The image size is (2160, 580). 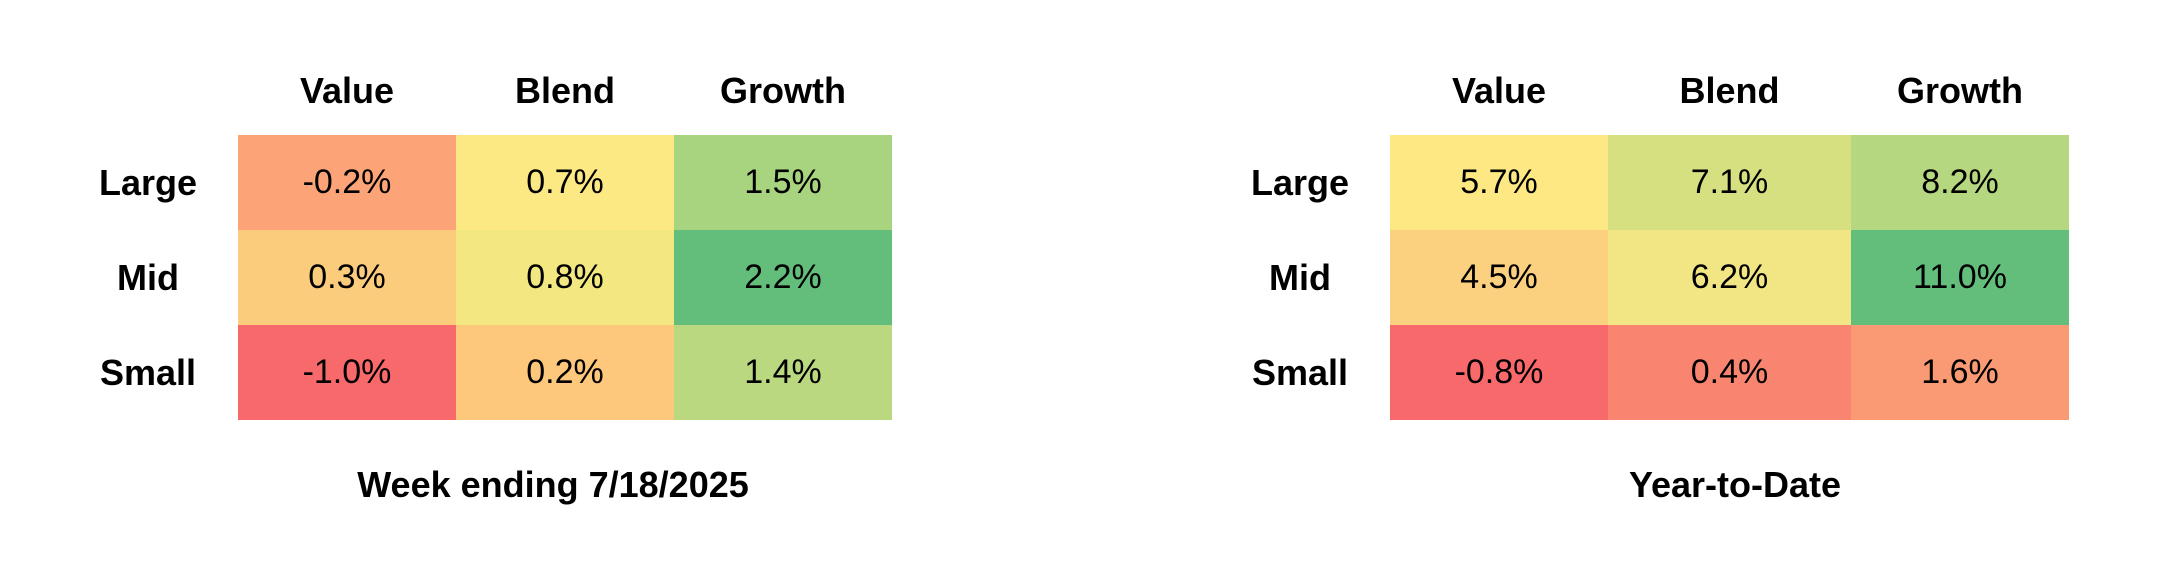 What do you see at coordinates (783, 372) in the screenshot?
I see `heatmap-cell-small-growth: 1.4%` at bounding box center [783, 372].